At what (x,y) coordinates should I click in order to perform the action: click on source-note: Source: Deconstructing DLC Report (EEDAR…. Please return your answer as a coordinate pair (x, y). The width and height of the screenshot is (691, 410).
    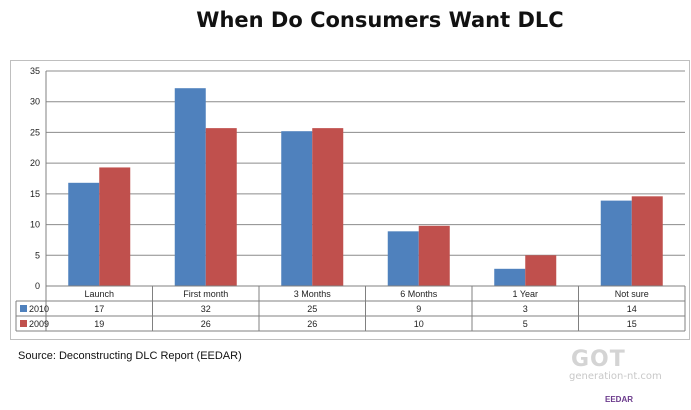
    Looking at the image, I should click on (130, 356).